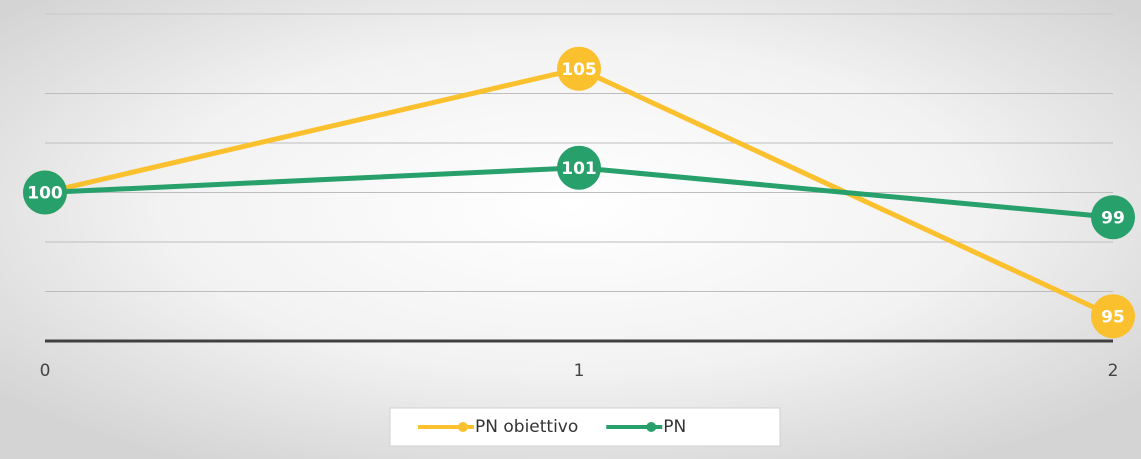 Image resolution: width=1141 pixels, height=459 pixels. What do you see at coordinates (1113, 371) in the screenshot?
I see `x-tick-label: 2` at bounding box center [1113, 371].